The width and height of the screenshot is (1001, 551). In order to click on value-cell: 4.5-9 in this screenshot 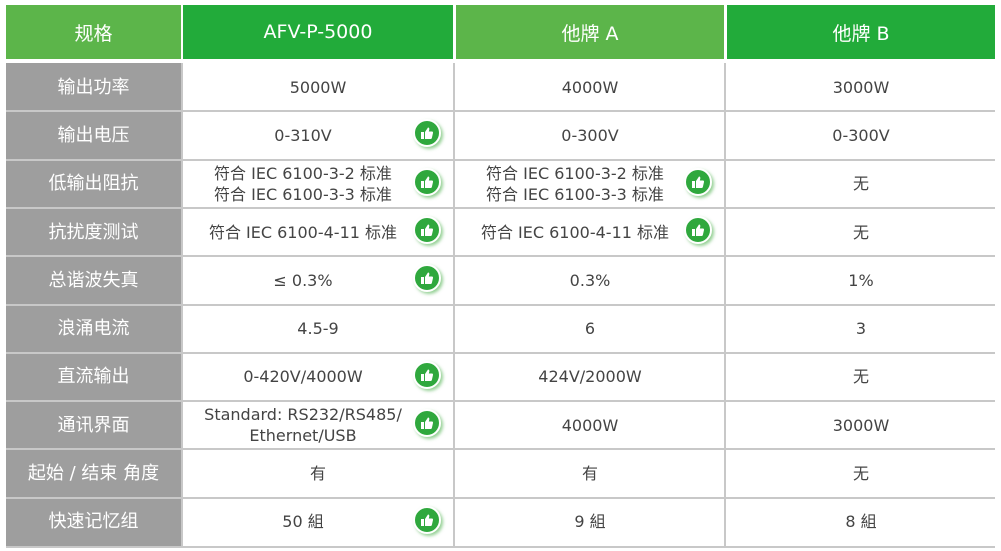, I will do `click(318, 328)`.